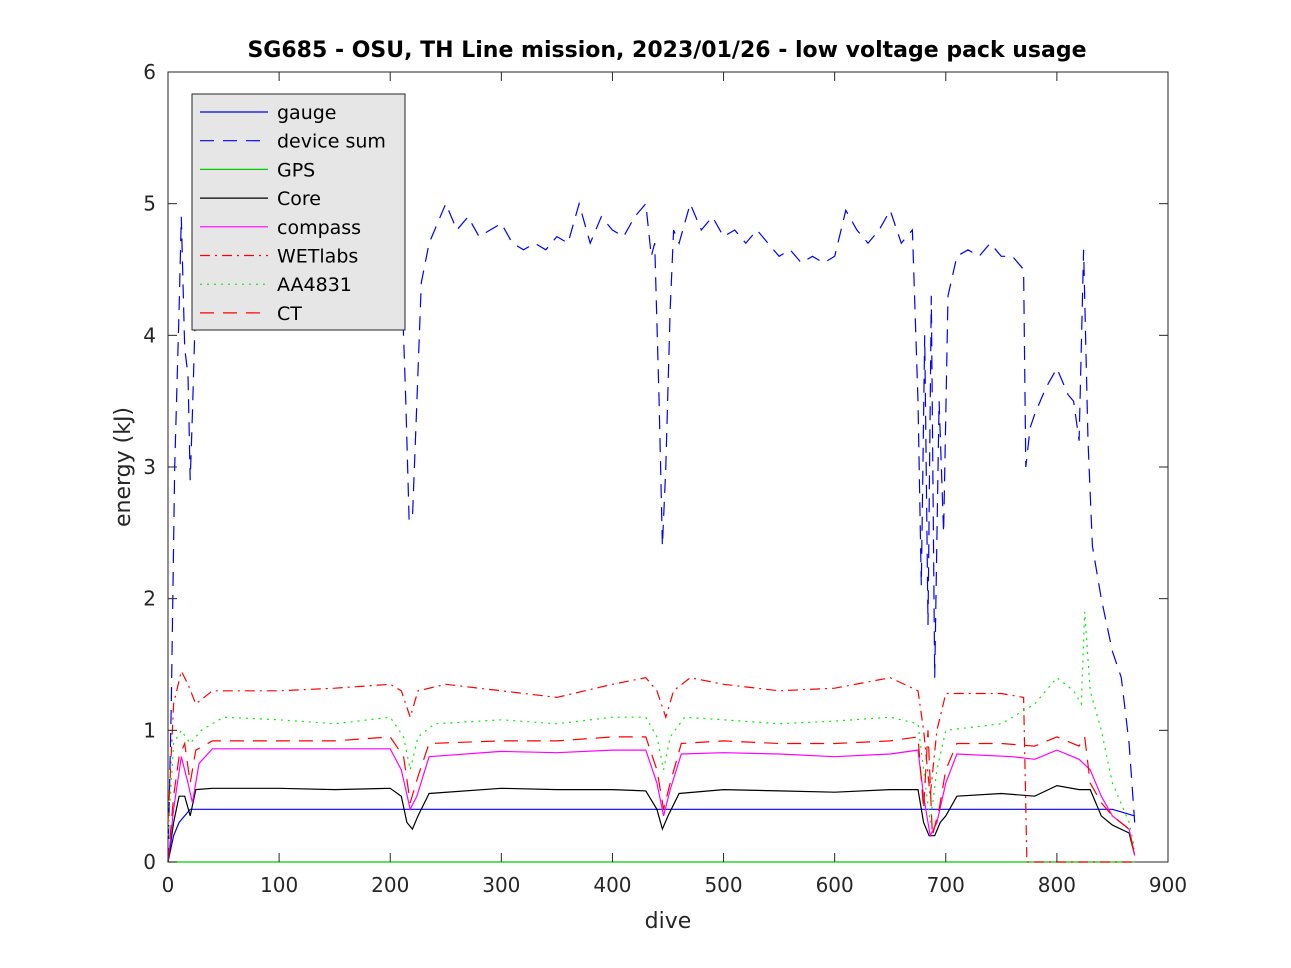 The image size is (1291, 968). What do you see at coordinates (149, 72) in the screenshot?
I see `y-tick-label: 6` at bounding box center [149, 72].